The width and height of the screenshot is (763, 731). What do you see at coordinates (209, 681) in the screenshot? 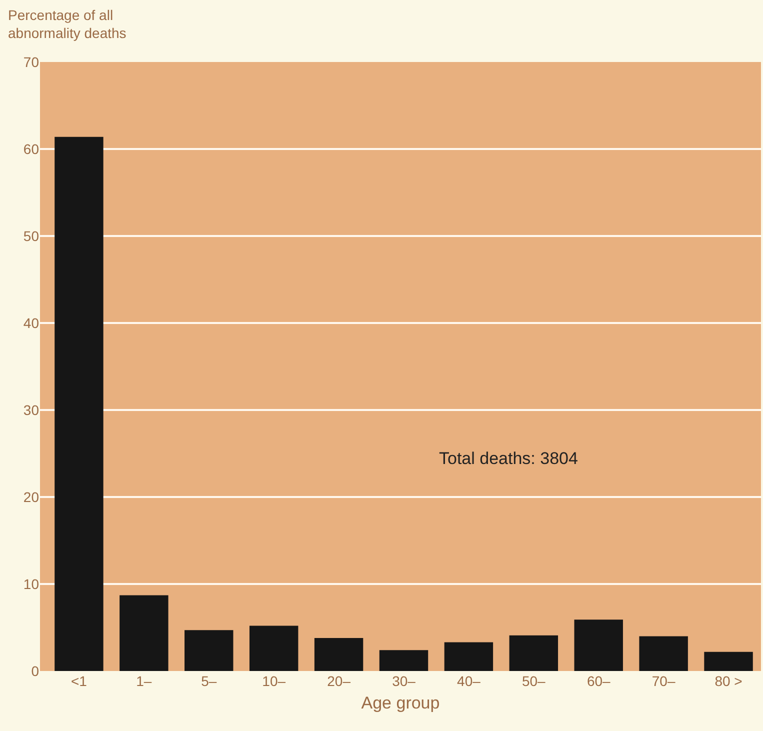
I see `x-tick-label: 5–` at bounding box center [209, 681].